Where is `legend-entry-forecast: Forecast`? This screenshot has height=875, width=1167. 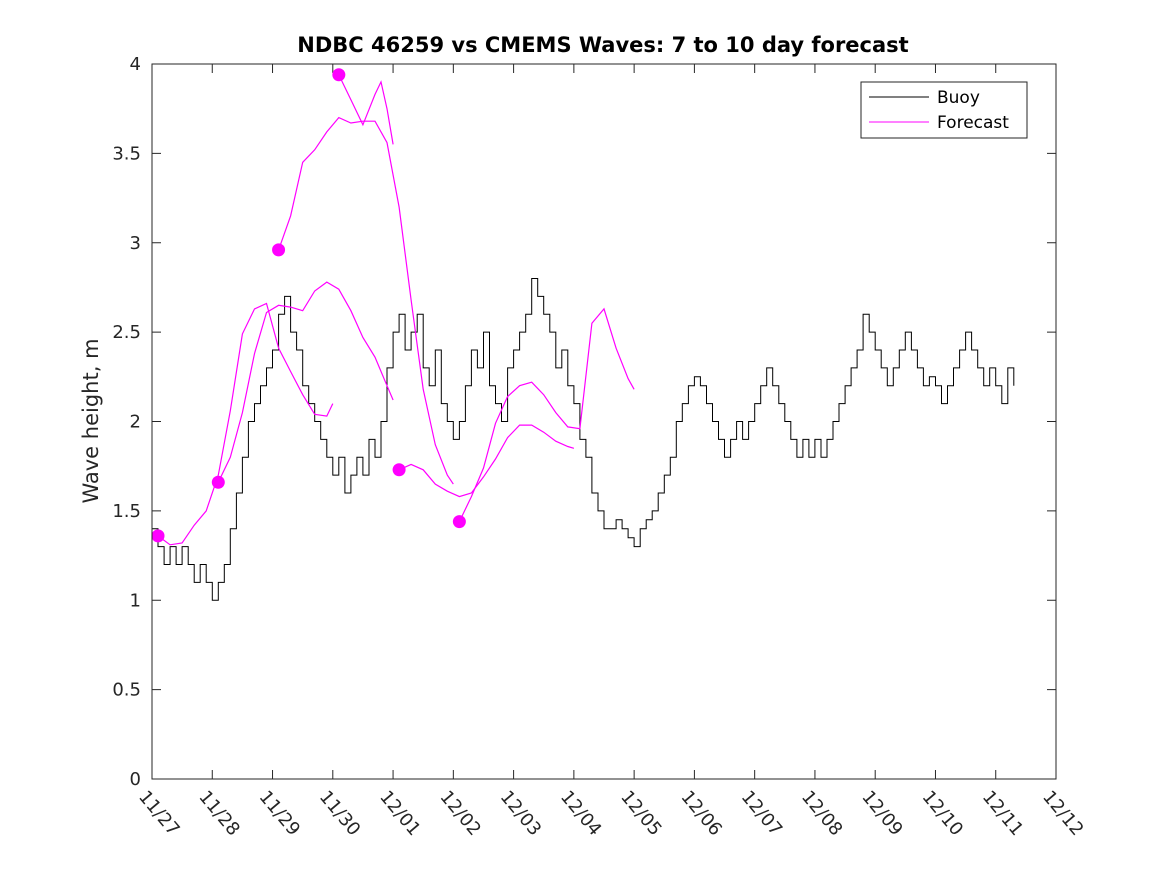
legend-entry-forecast: Forecast is located at coordinates (973, 123).